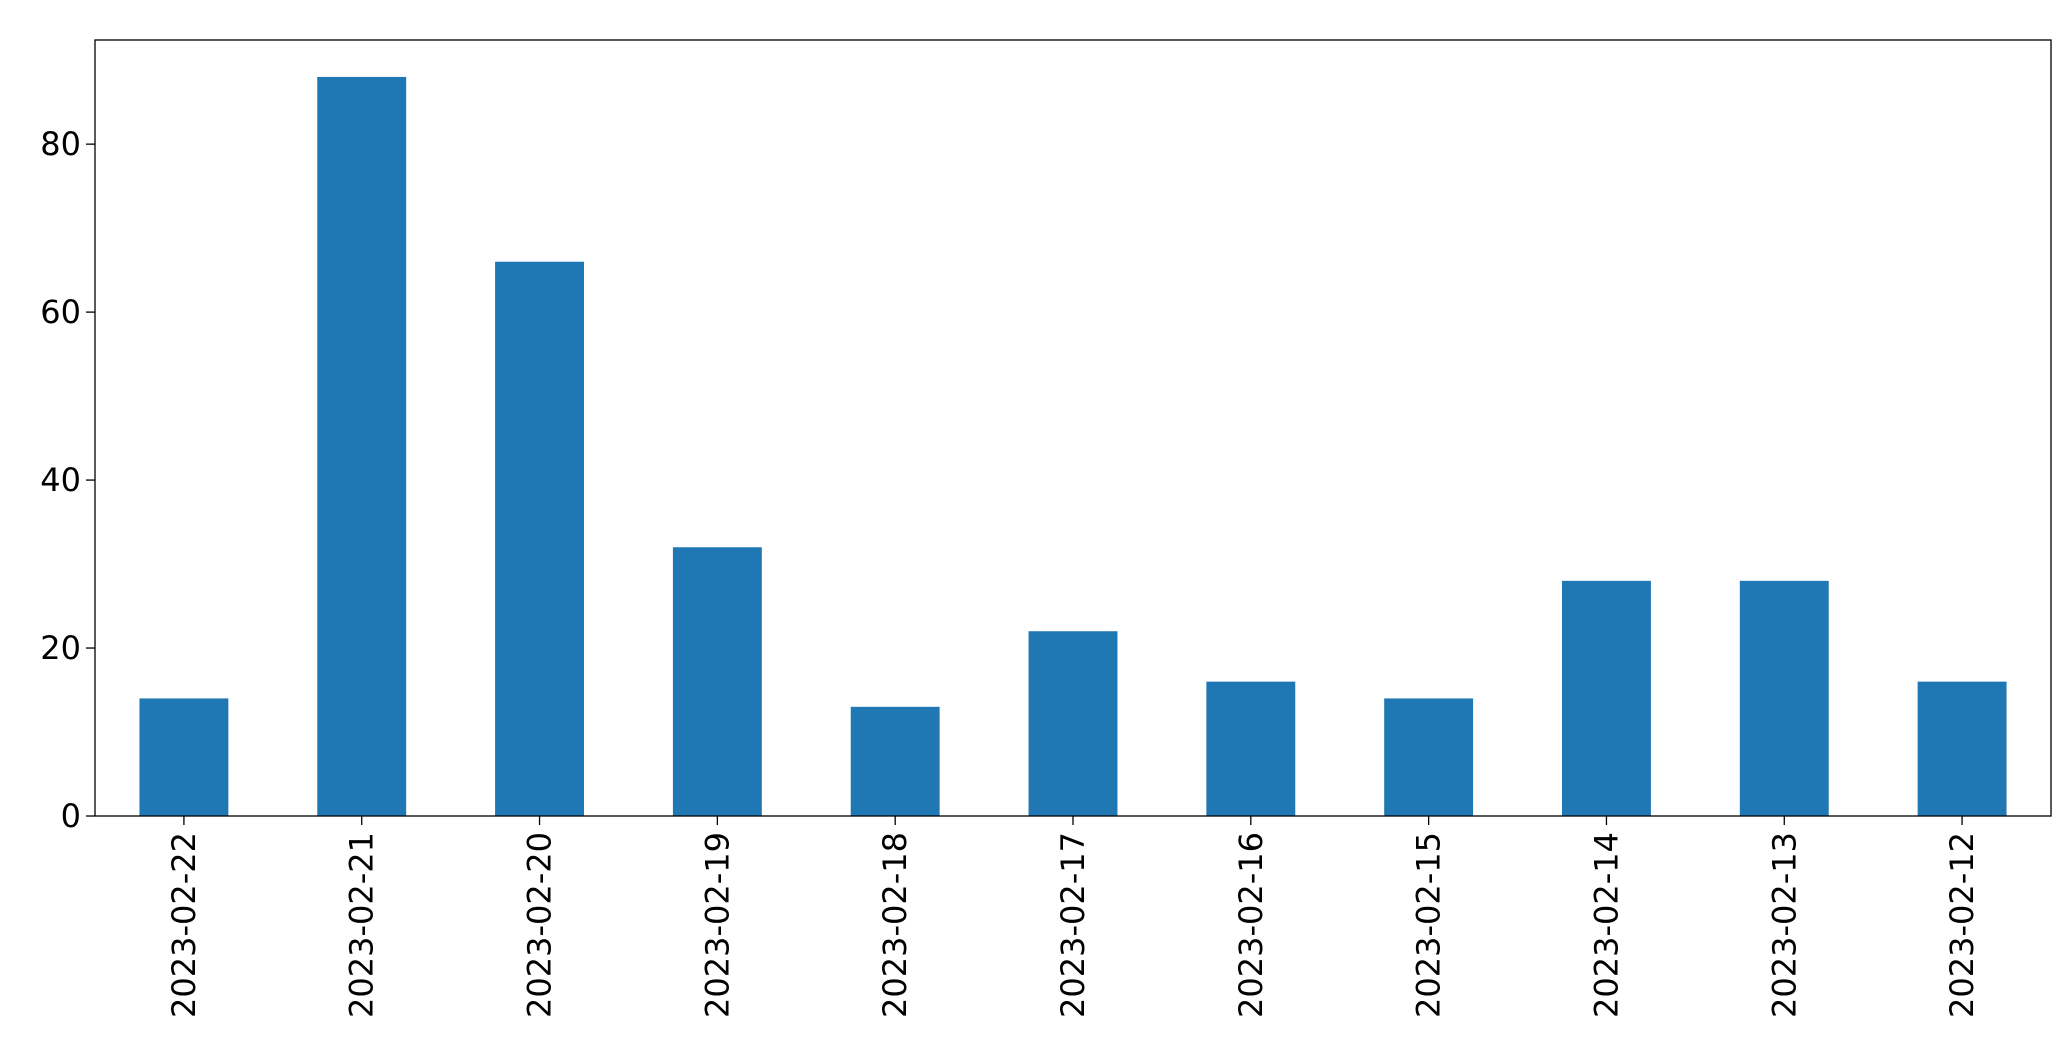 This screenshot has width=2071, height=1061. I want to click on x-tick-label: 2023-02-20, so click(540, 925).